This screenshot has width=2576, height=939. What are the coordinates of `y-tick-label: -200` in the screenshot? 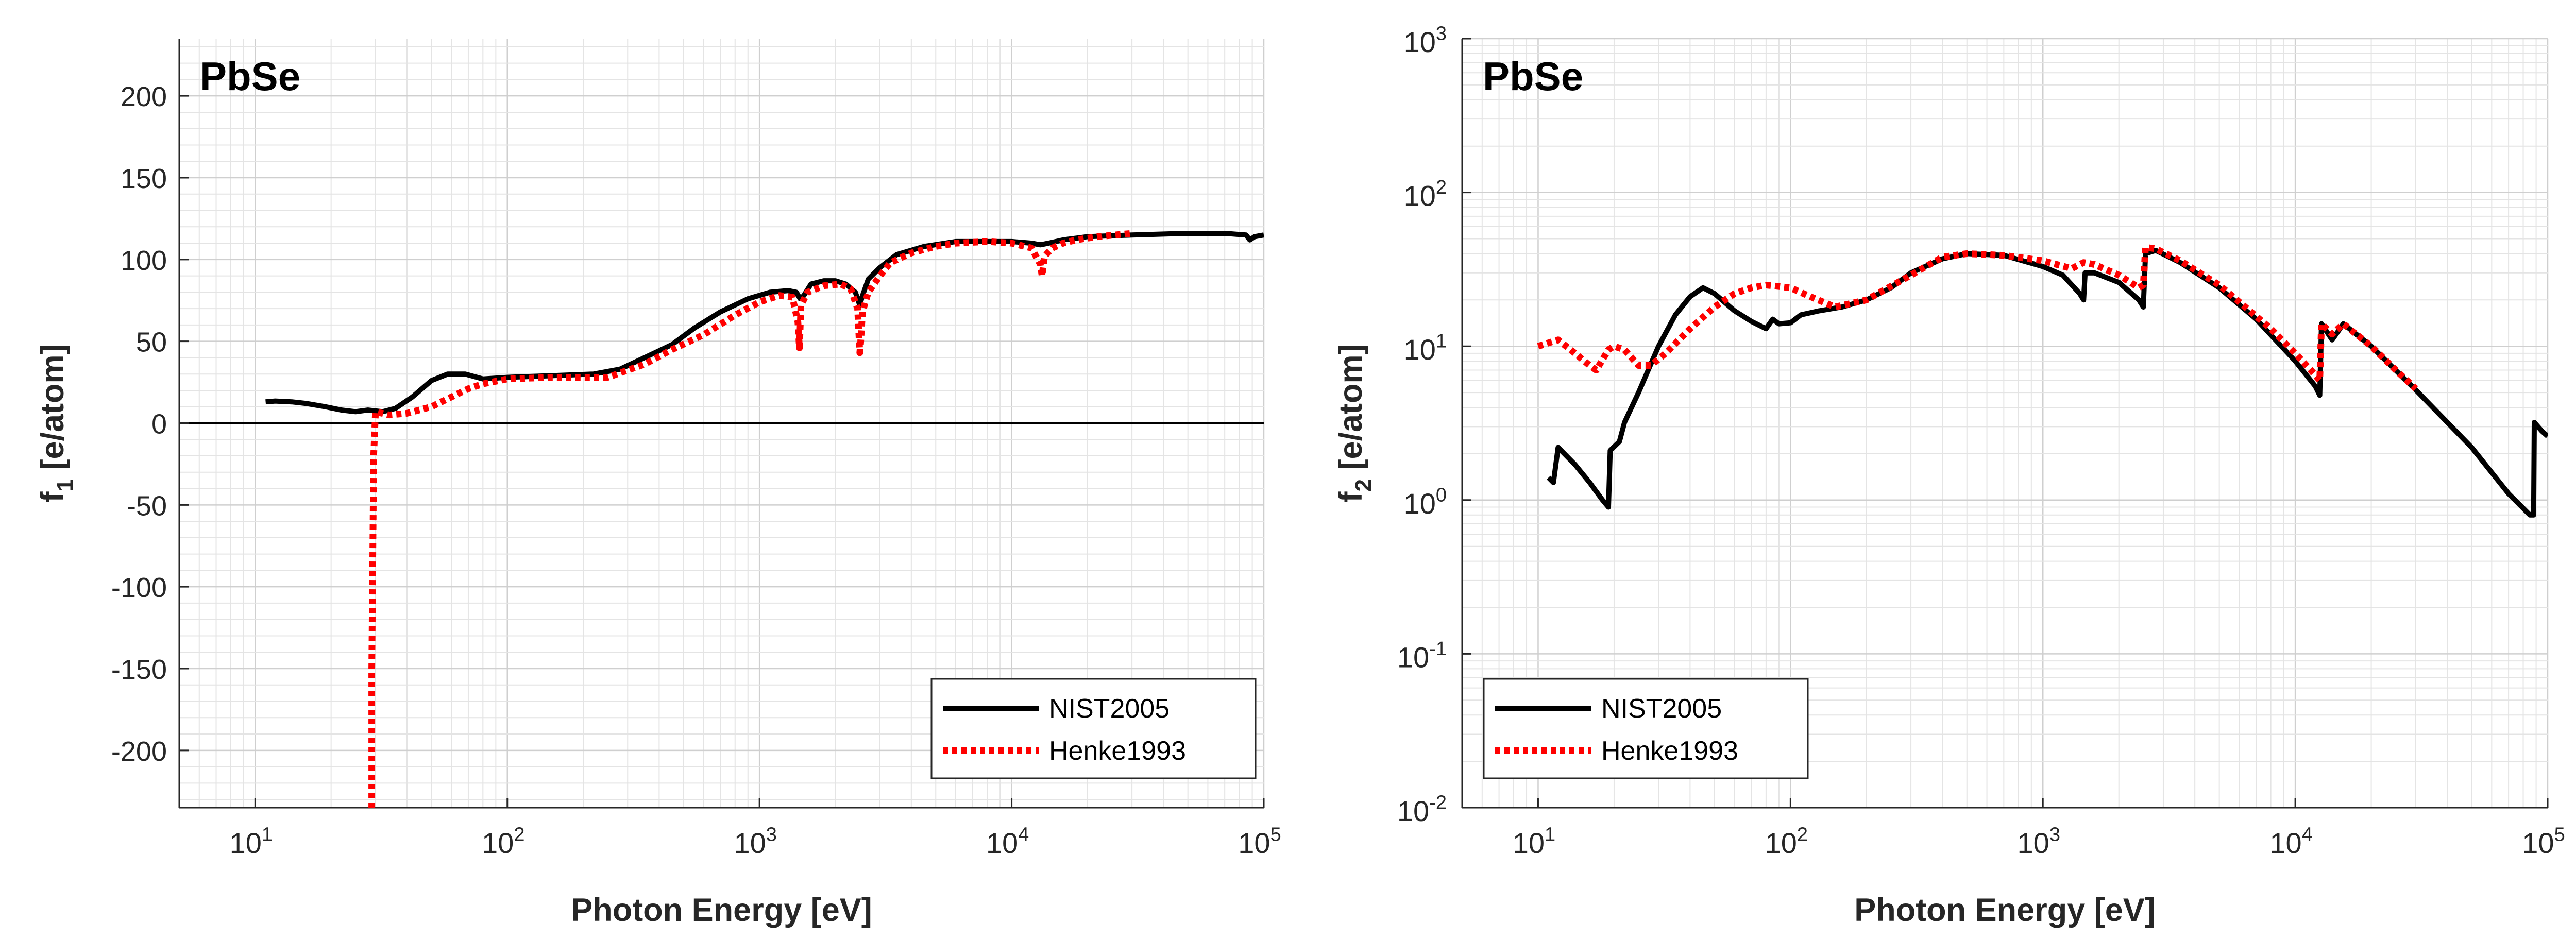 It's located at (139, 751).